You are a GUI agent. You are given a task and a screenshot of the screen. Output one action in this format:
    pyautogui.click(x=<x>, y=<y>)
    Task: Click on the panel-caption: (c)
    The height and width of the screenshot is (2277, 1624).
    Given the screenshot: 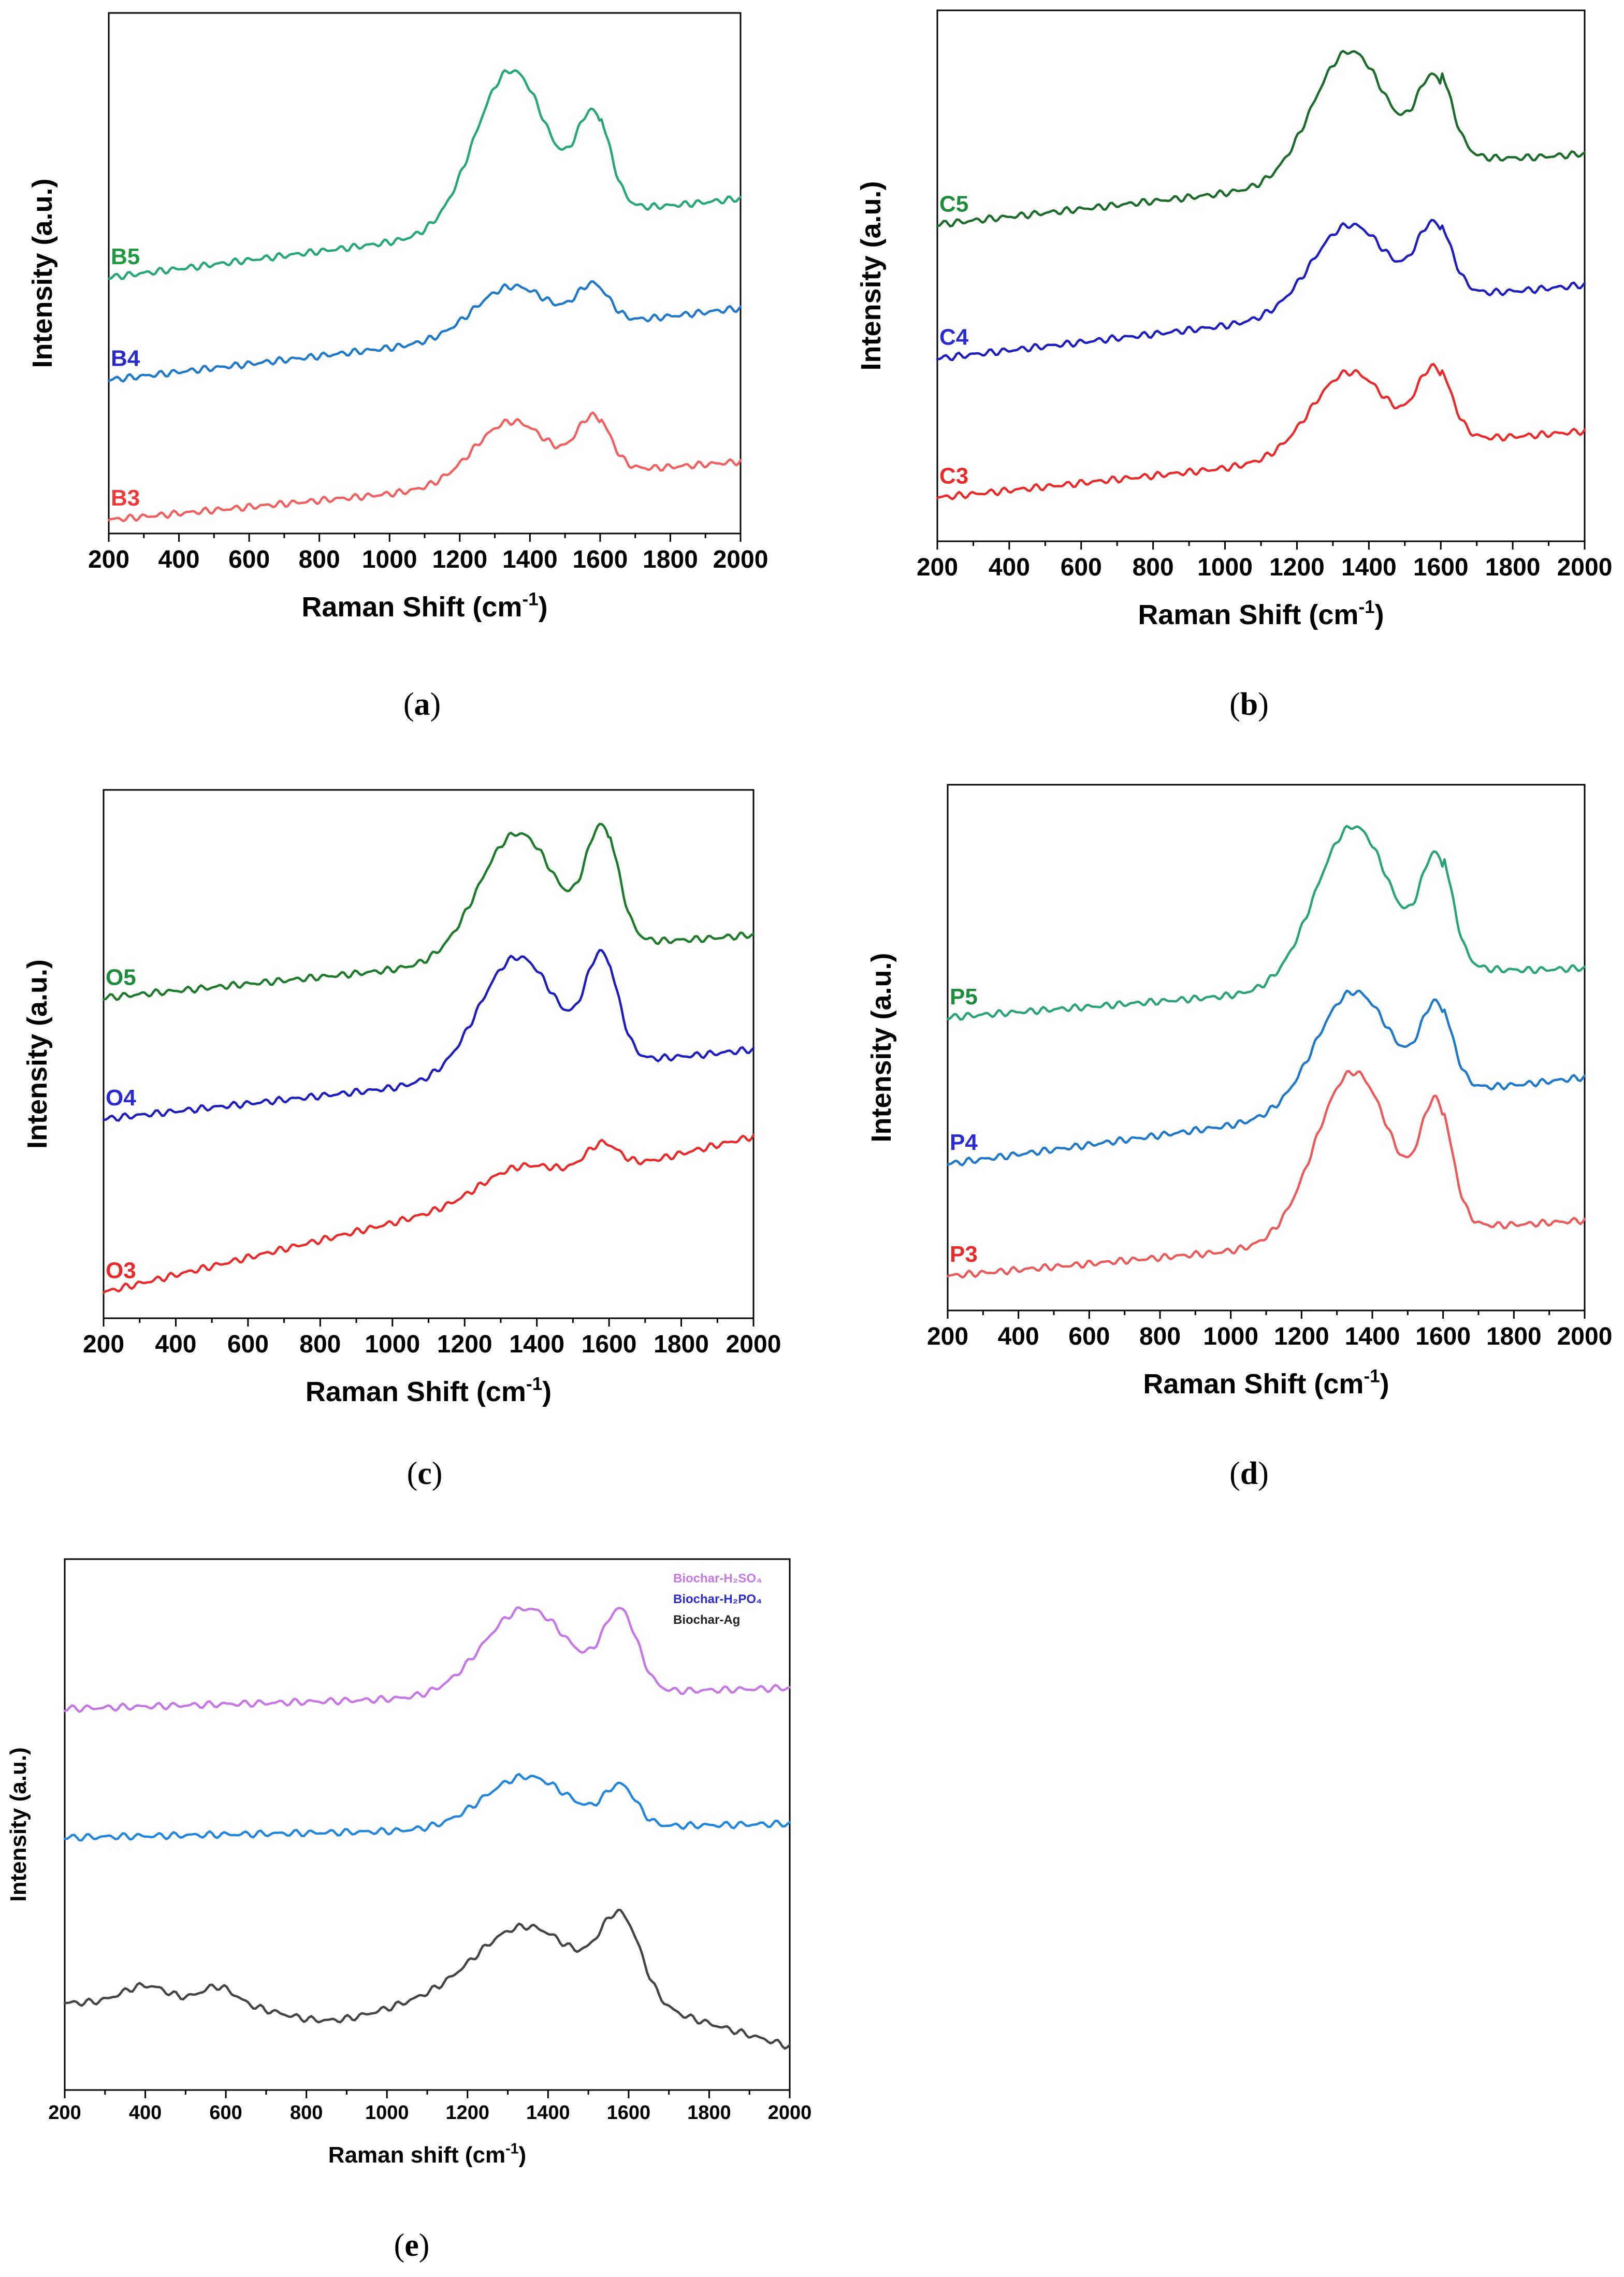 What is the action you would take?
    pyautogui.click(x=425, y=1473)
    